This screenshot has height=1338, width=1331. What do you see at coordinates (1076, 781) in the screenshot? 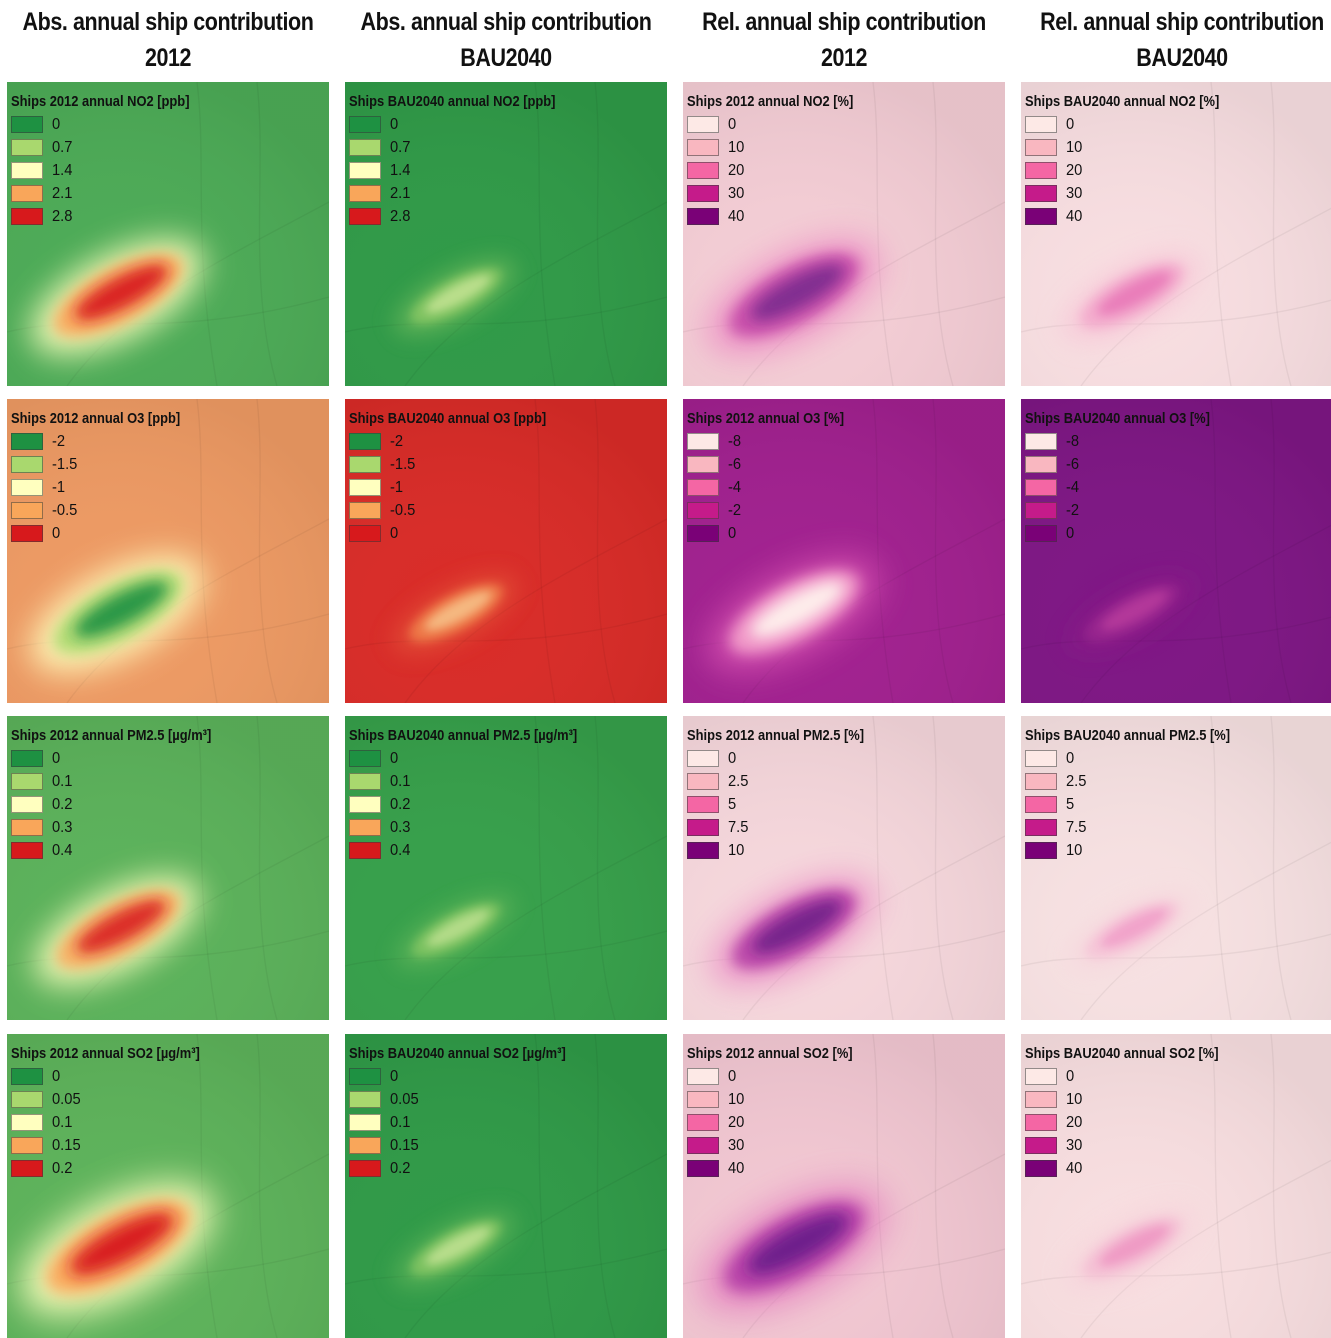
I see `legend-label: 2.5` at bounding box center [1076, 781].